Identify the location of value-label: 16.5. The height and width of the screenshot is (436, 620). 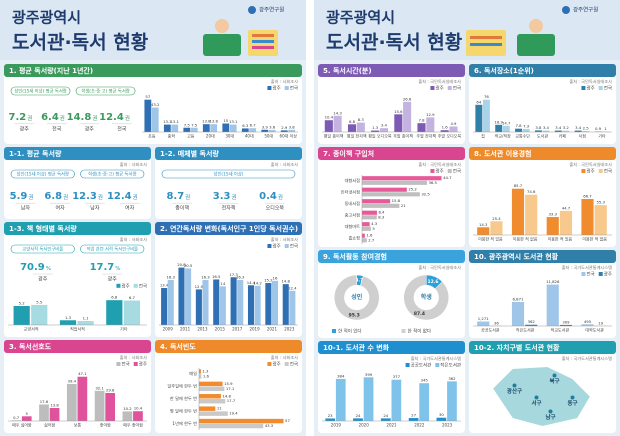
(216, 276).